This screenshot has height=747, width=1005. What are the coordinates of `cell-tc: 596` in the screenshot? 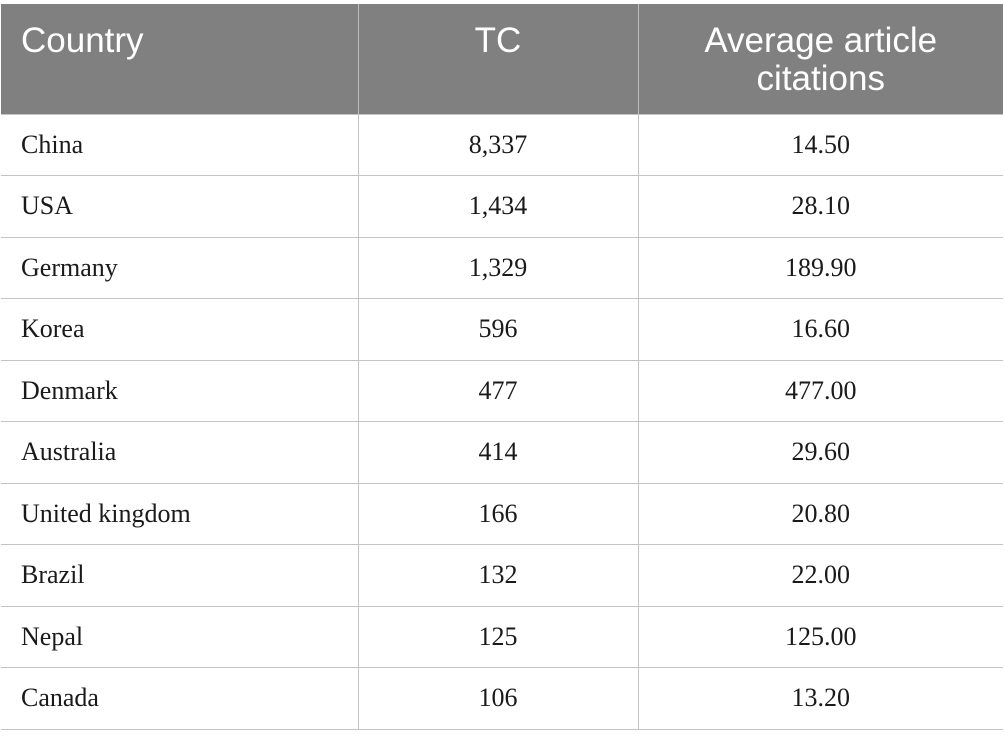 It's located at (497, 329).